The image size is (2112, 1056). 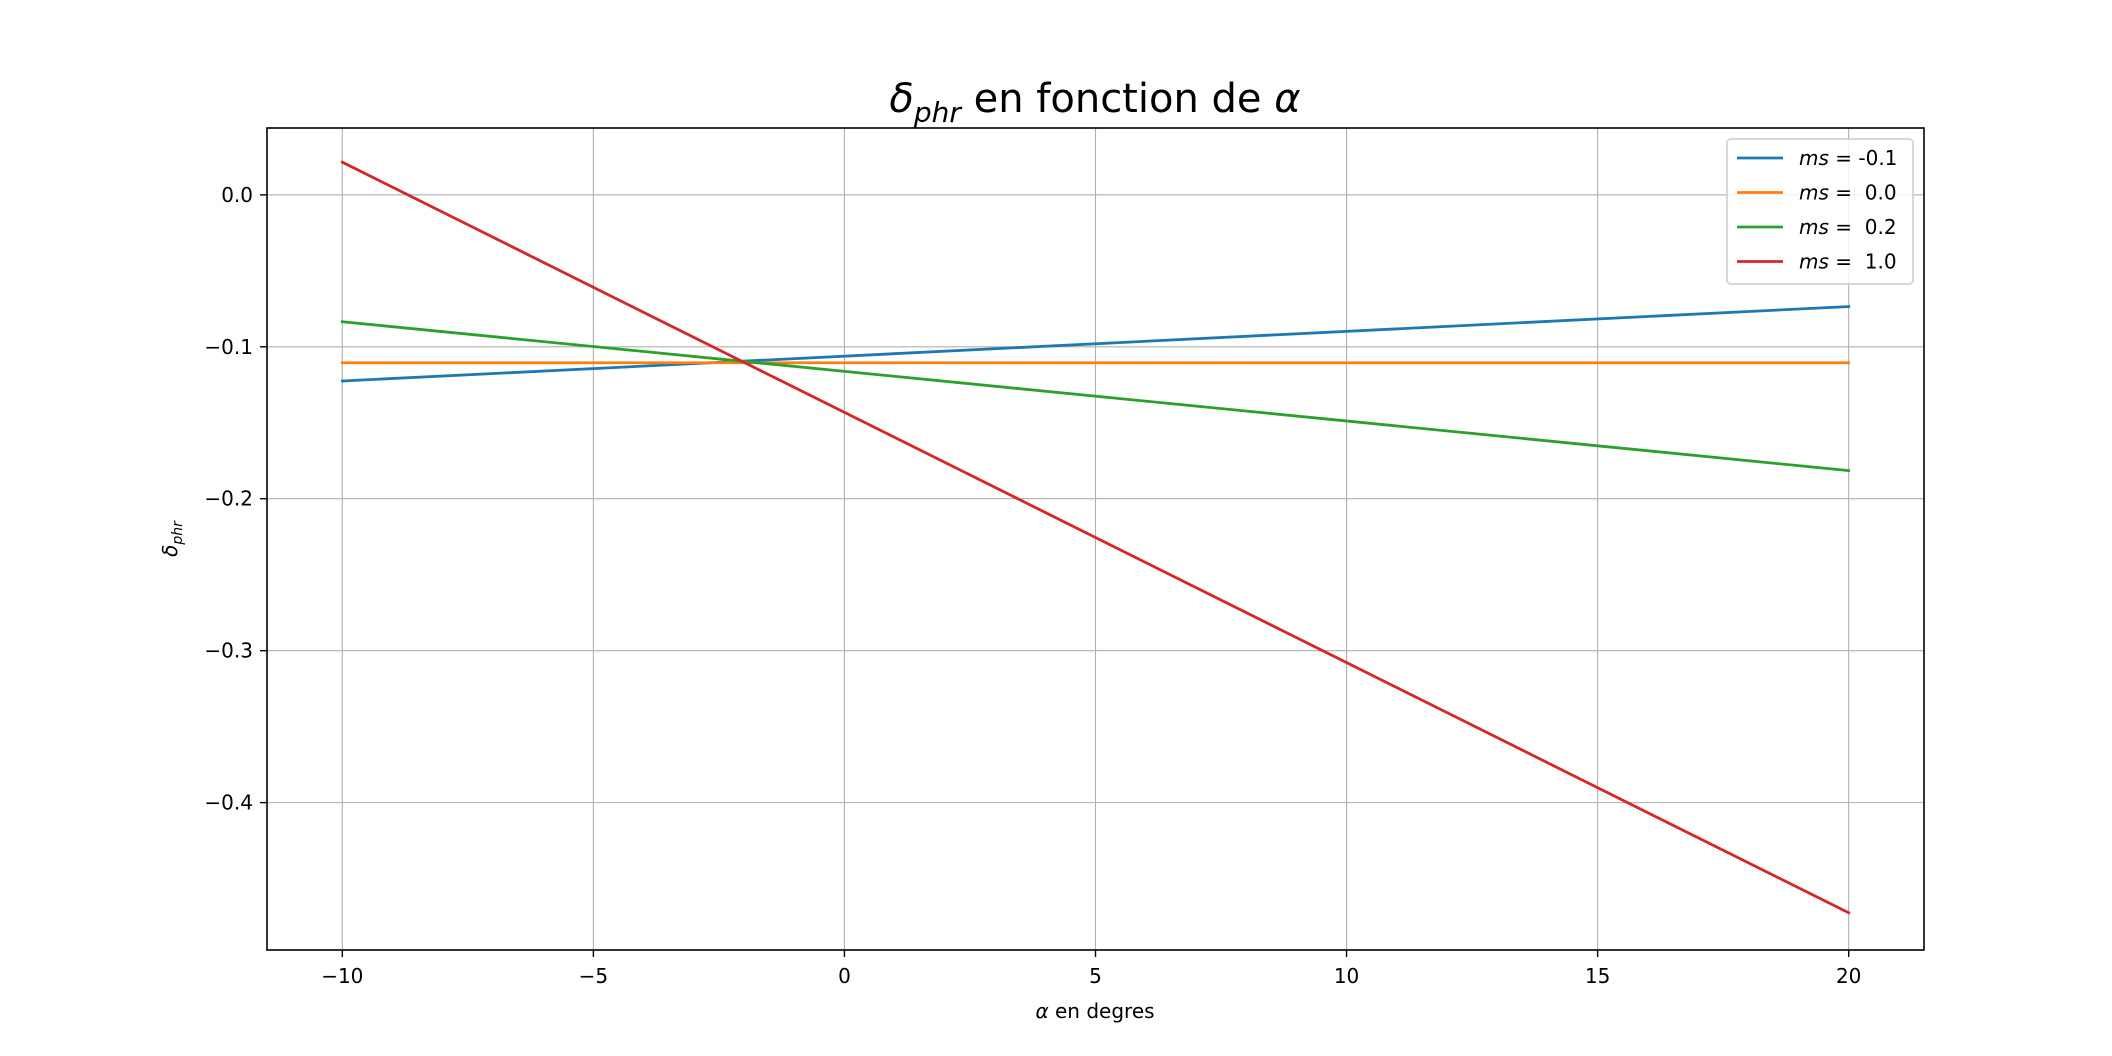 I want to click on y-tick-label: −0.3, so click(x=228, y=651).